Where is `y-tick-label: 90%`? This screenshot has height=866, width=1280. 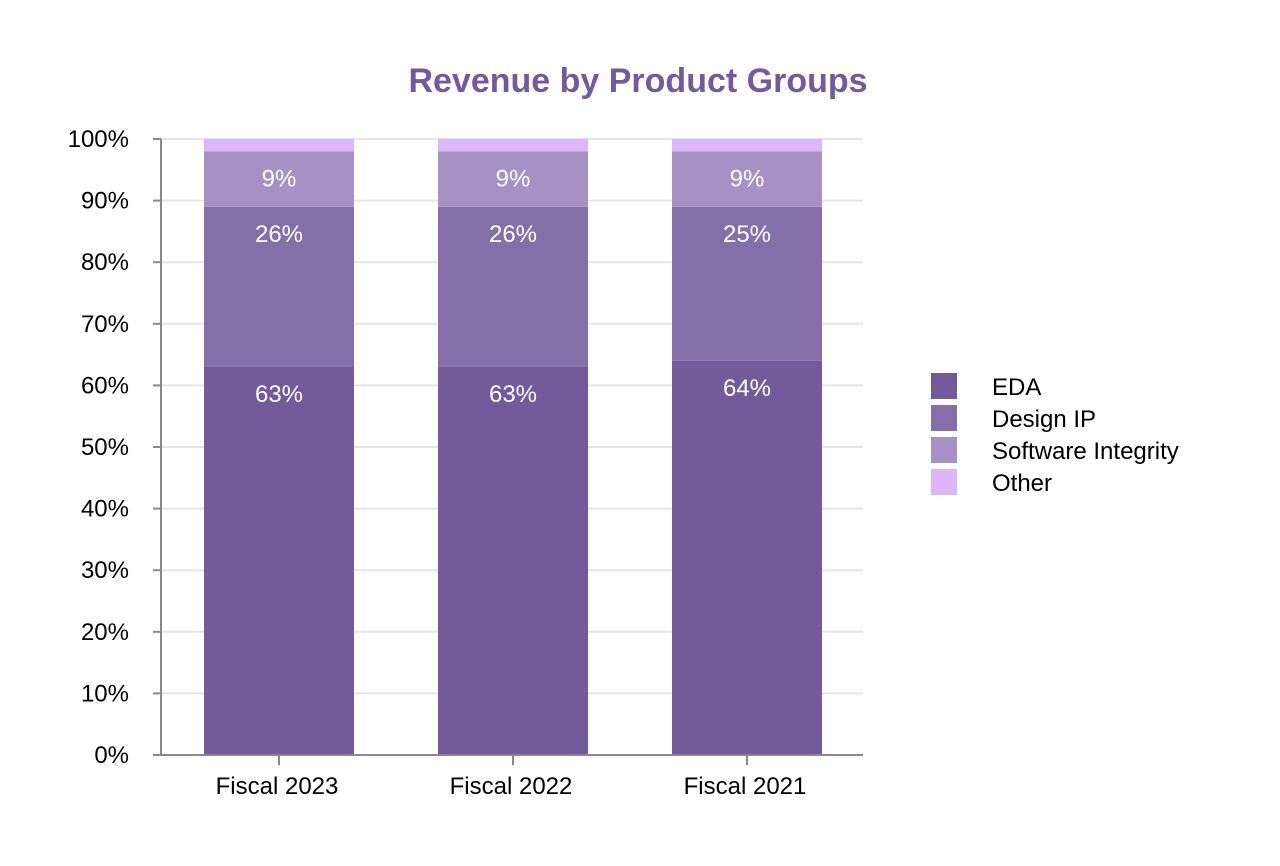
y-tick-label: 90% is located at coordinates (105, 201).